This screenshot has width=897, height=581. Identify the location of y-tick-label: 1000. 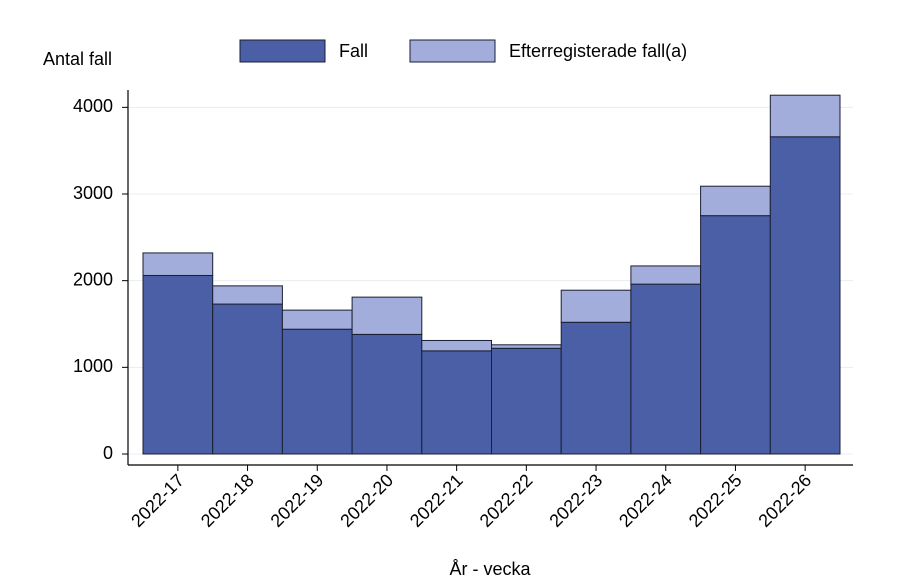
(93, 366).